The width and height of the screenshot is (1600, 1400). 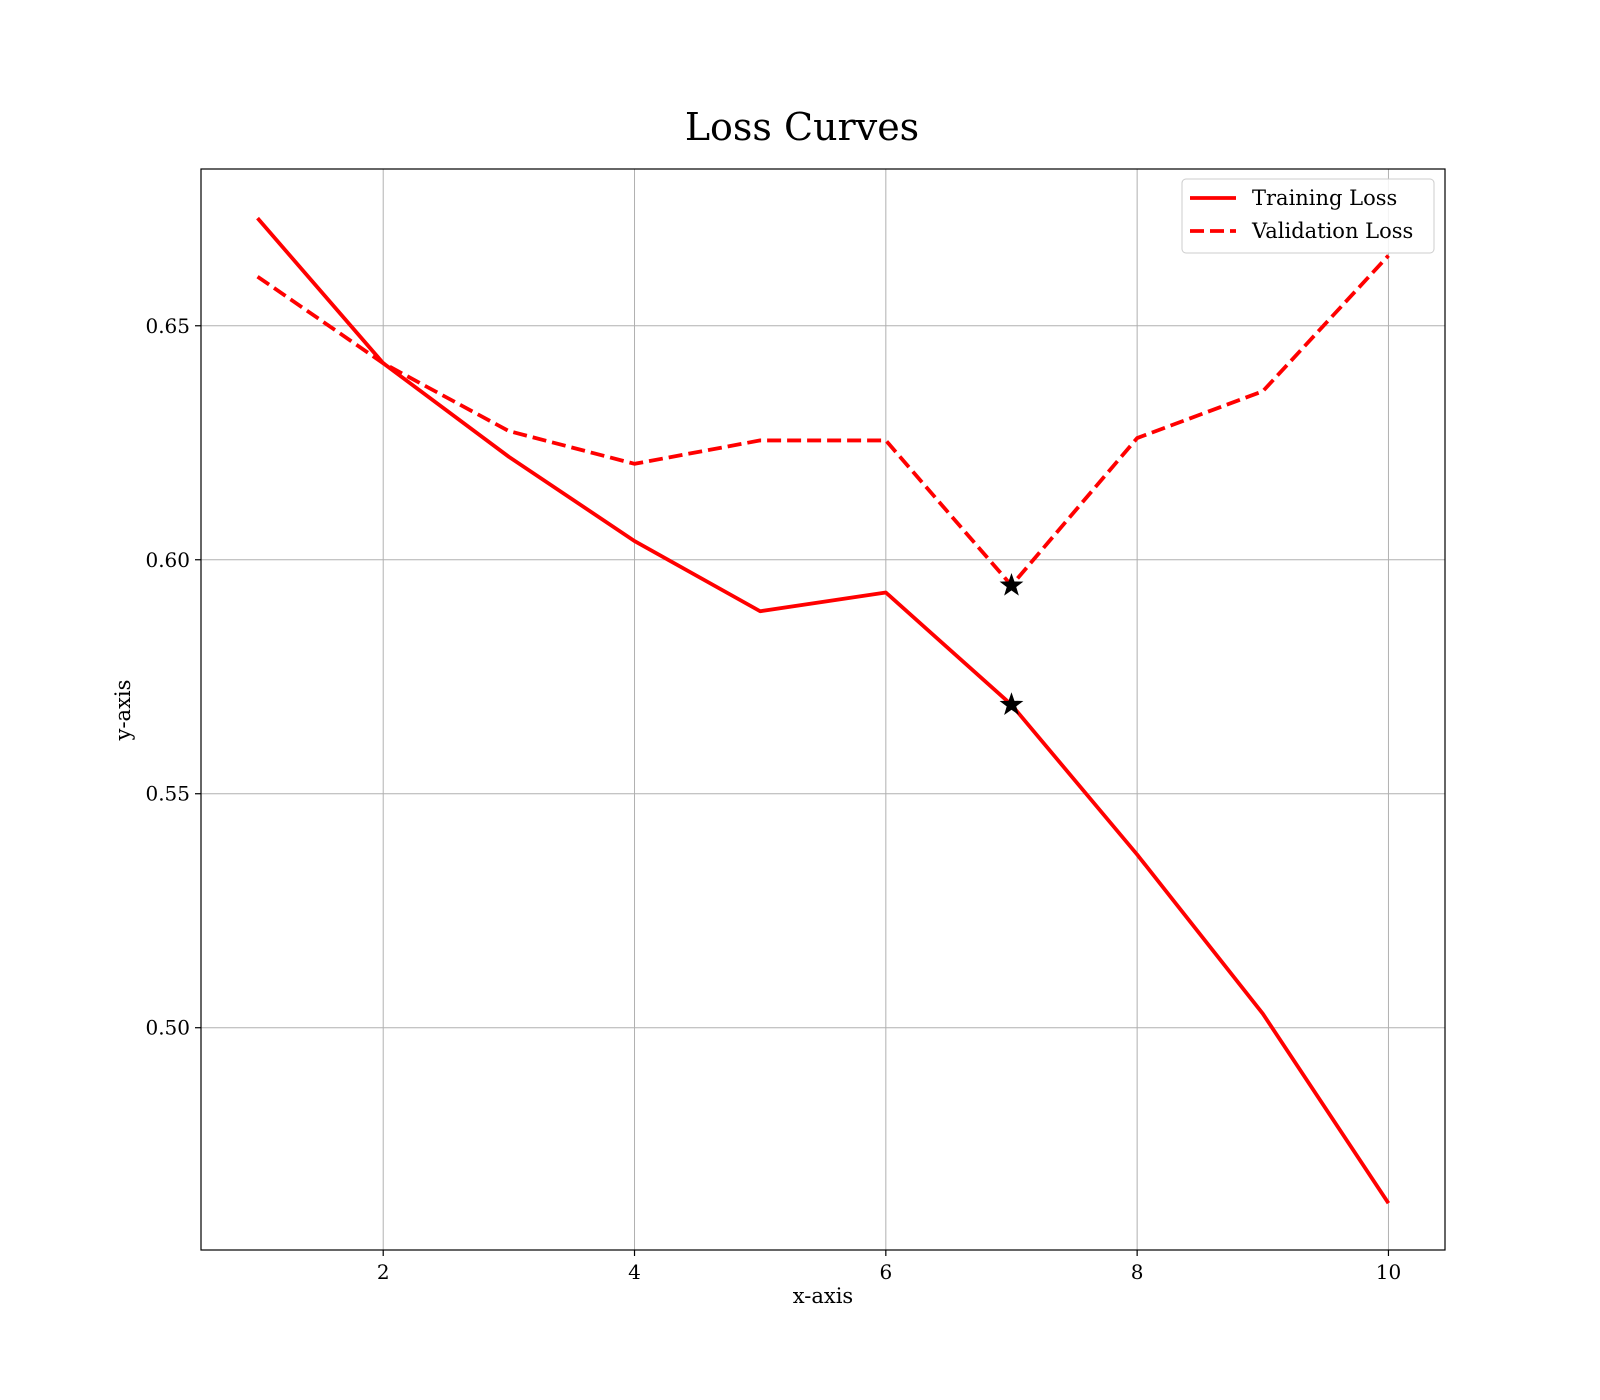 I want to click on x-tick-label: 4, so click(x=634, y=1272).